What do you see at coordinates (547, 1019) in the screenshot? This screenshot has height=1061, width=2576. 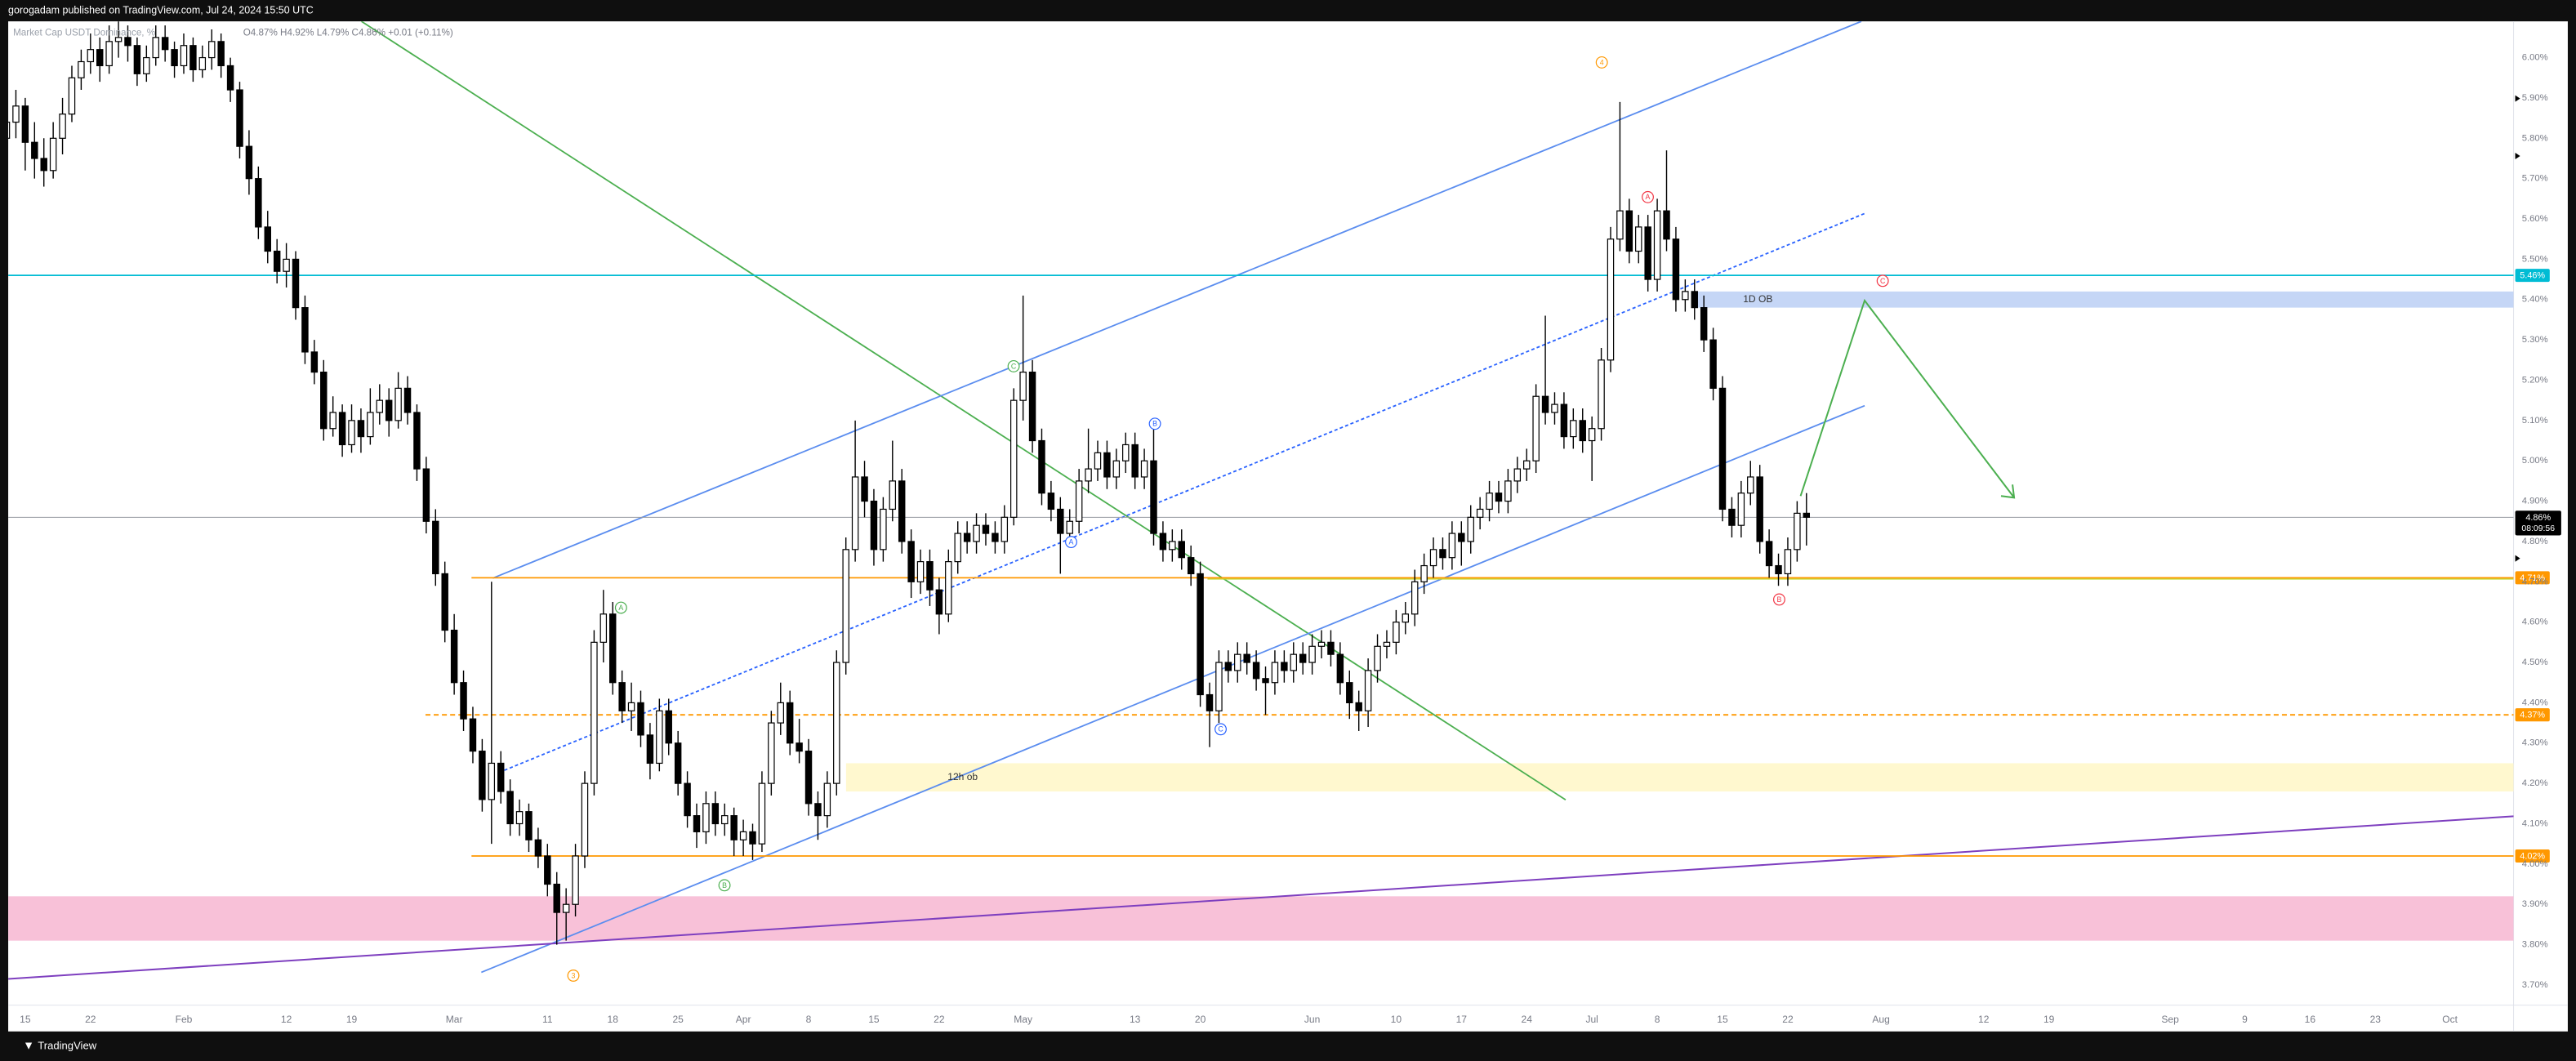 I see `x-tick-label: 11` at bounding box center [547, 1019].